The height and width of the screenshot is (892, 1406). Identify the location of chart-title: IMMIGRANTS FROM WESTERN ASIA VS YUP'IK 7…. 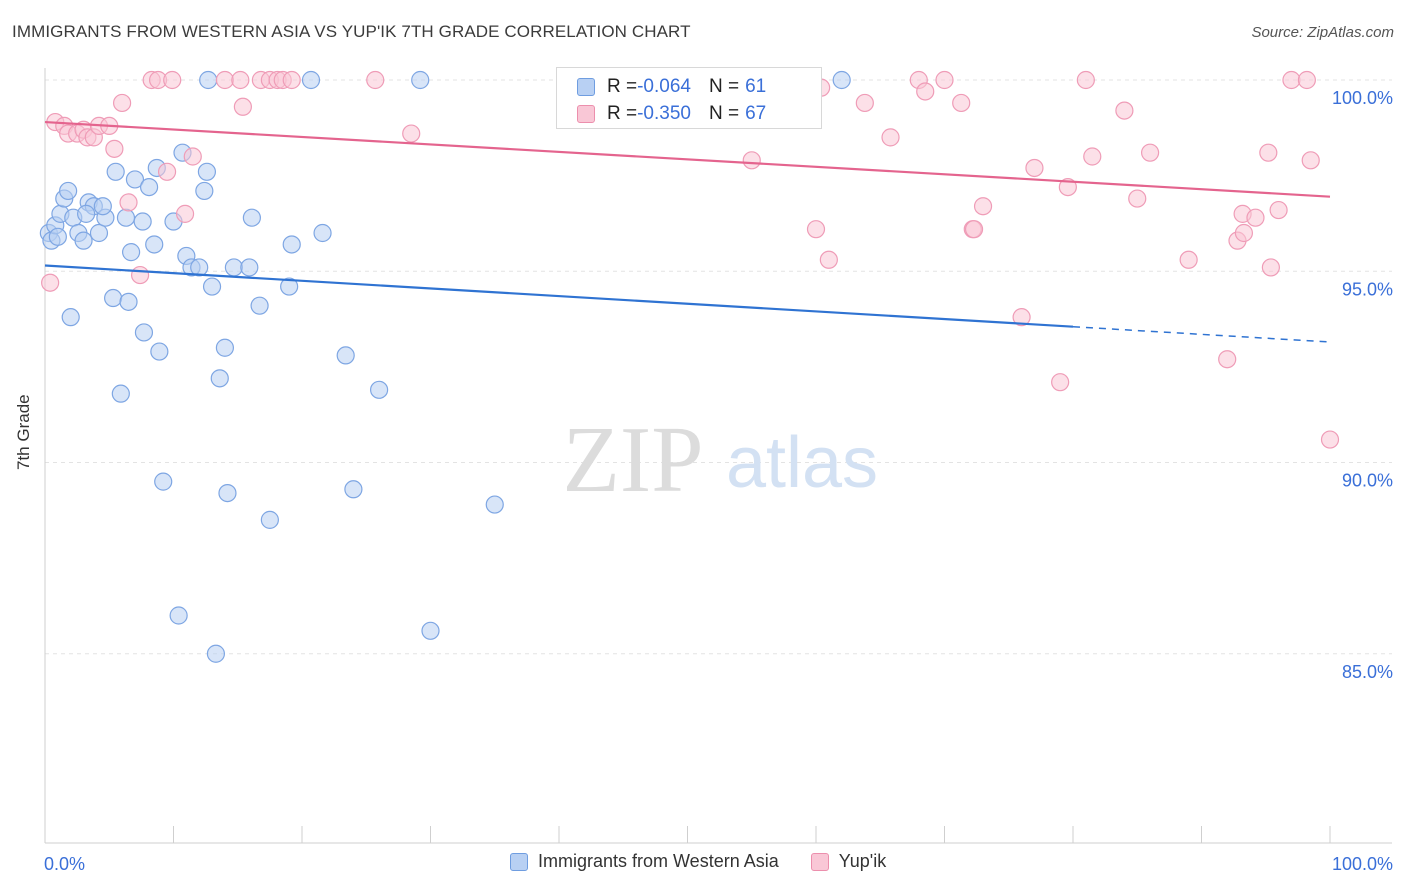
(351, 31).